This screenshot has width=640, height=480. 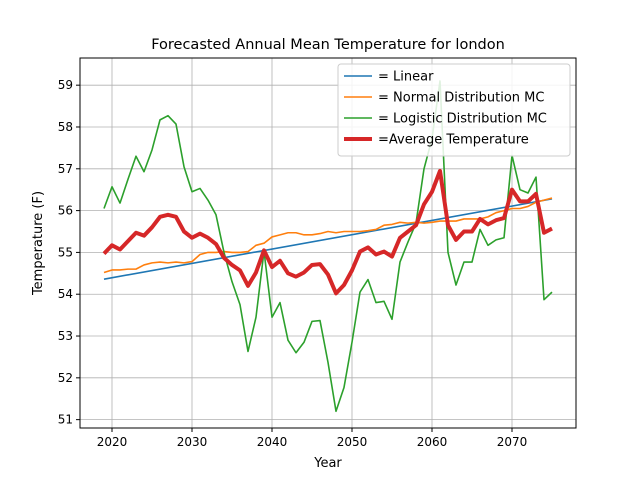 I want to click on x-tick-label: 2040, so click(x=272, y=442).